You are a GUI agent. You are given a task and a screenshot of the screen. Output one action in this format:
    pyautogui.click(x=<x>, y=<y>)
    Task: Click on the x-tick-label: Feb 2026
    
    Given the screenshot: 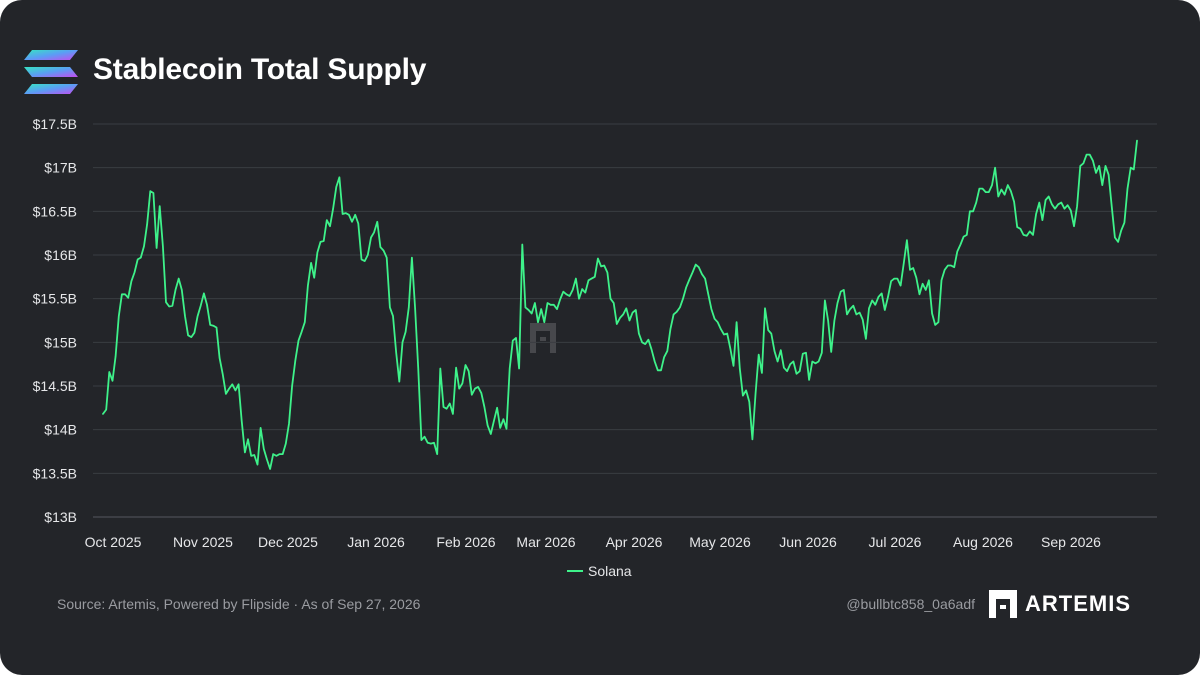 What is the action you would take?
    pyautogui.click(x=465, y=542)
    